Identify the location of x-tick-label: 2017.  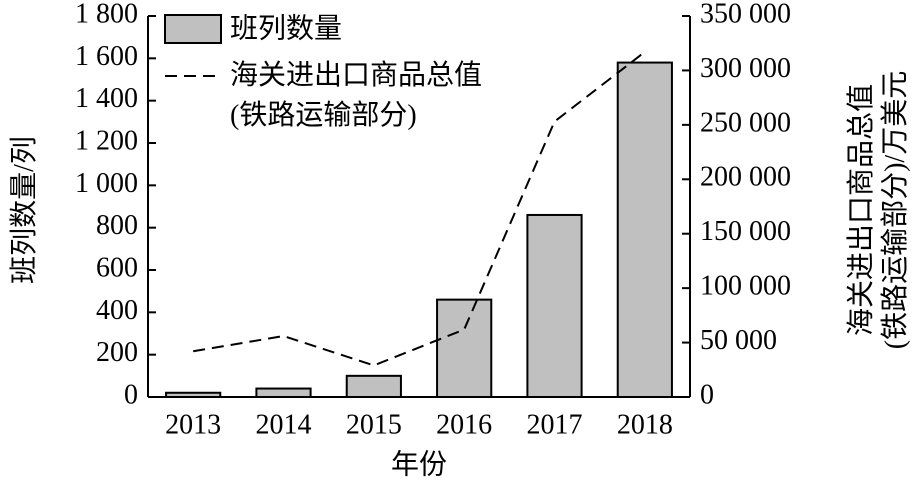
(555, 424).